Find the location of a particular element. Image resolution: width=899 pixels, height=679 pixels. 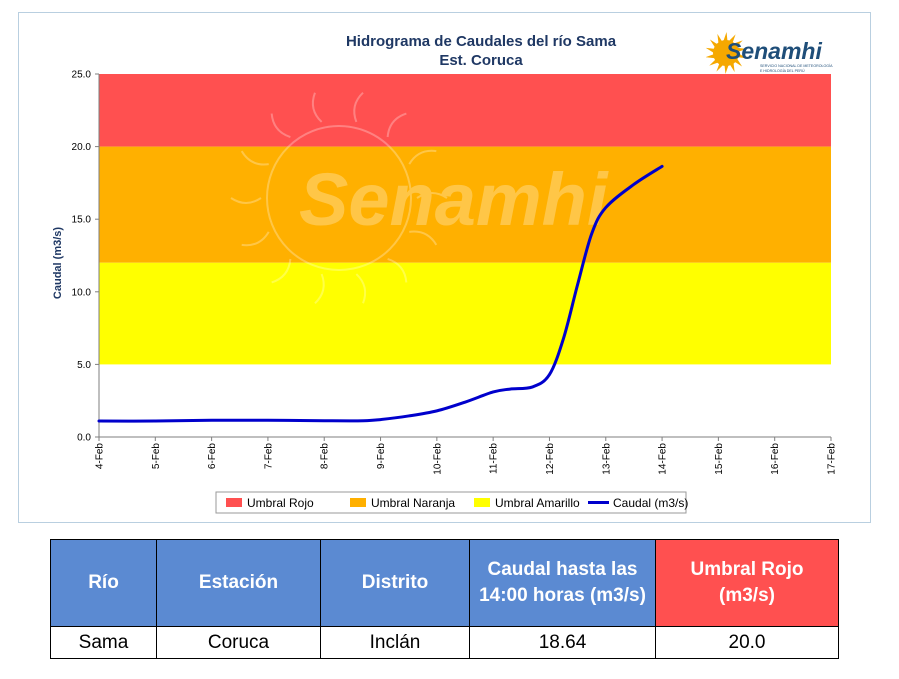

logo-text: Senamhi is located at coordinates (774, 51).